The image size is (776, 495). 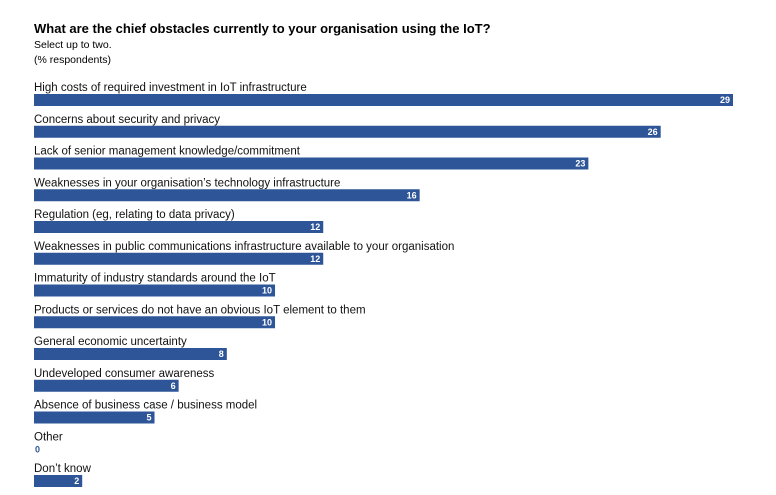 What do you see at coordinates (653, 132) in the screenshot?
I see `bar-value-label: 26` at bounding box center [653, 132].